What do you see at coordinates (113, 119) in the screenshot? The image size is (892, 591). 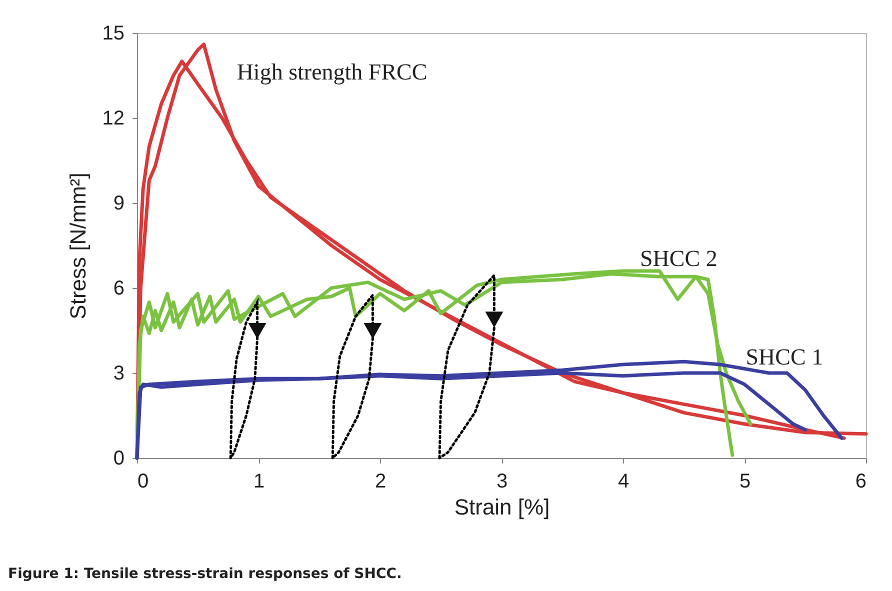 I see `y-tick-label: 12` at bounding box center [113, 119].